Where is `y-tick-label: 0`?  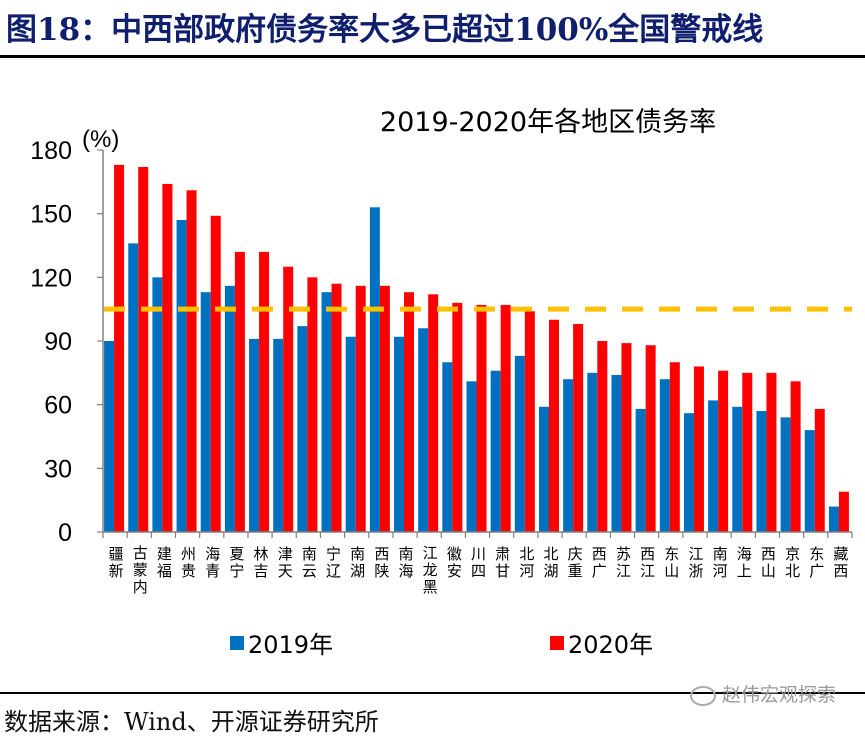
y-tick-label: 0 is located at coordinates (65, 533).